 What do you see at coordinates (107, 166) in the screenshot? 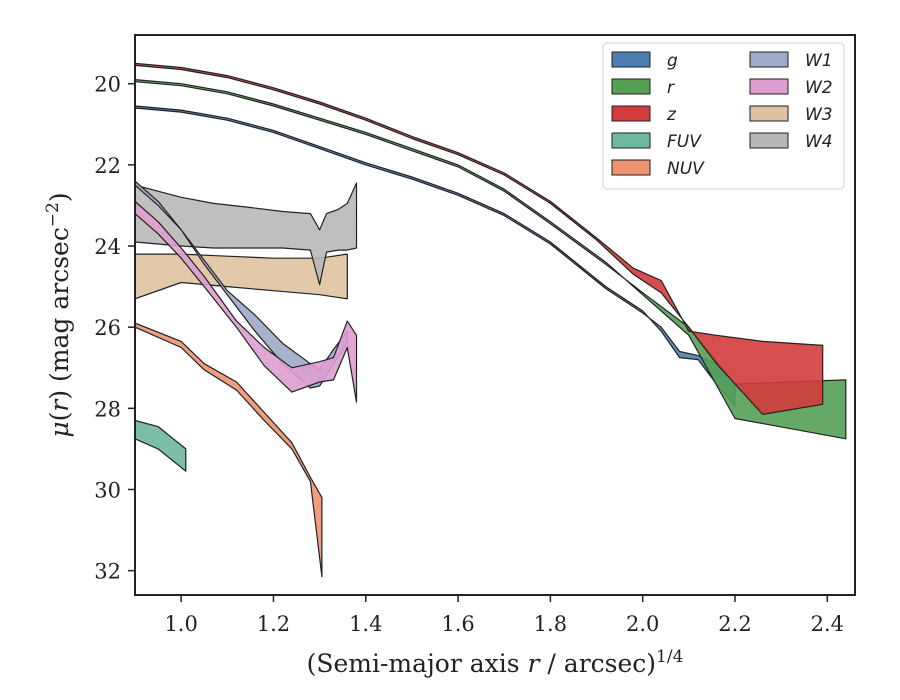
I see `y-tick-label: 22` at bounding box center [107, 166].